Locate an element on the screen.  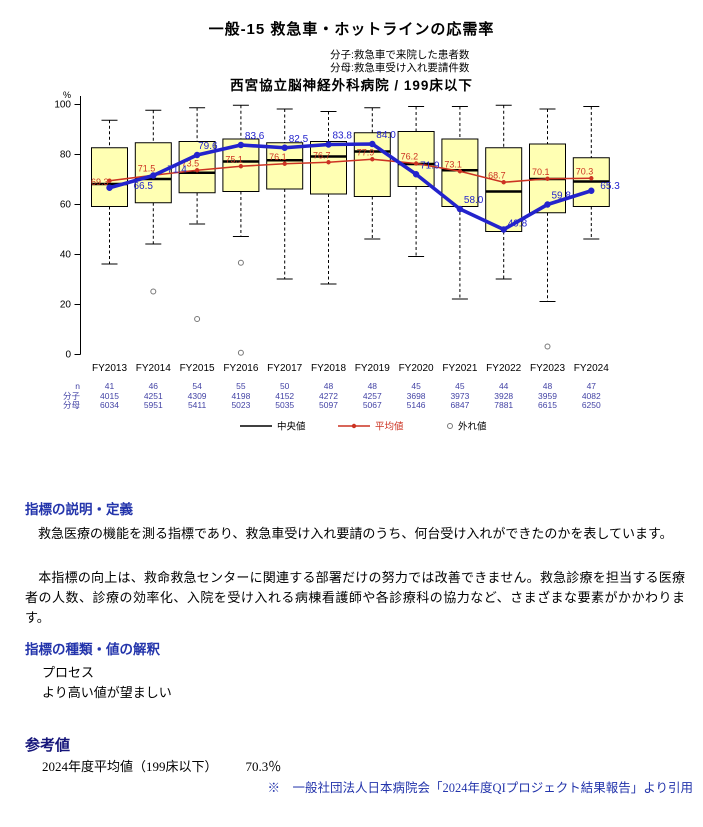
table-cell: 3959 is located at coordinates (547, 396).